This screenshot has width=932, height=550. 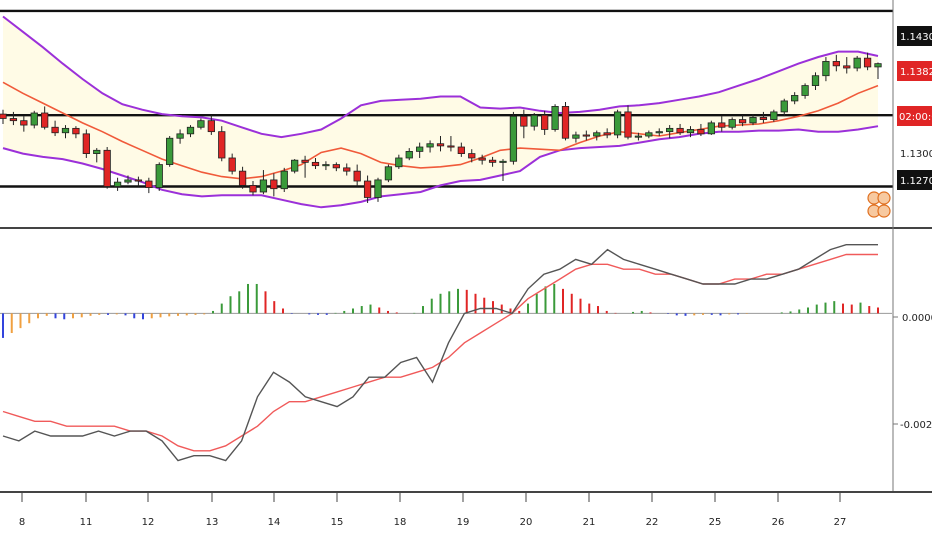 What do you see at coordinates (915, 117) in the screenshot?
I see `countdown-tag-label: 02:00:07` at bounding box center [915, 117].